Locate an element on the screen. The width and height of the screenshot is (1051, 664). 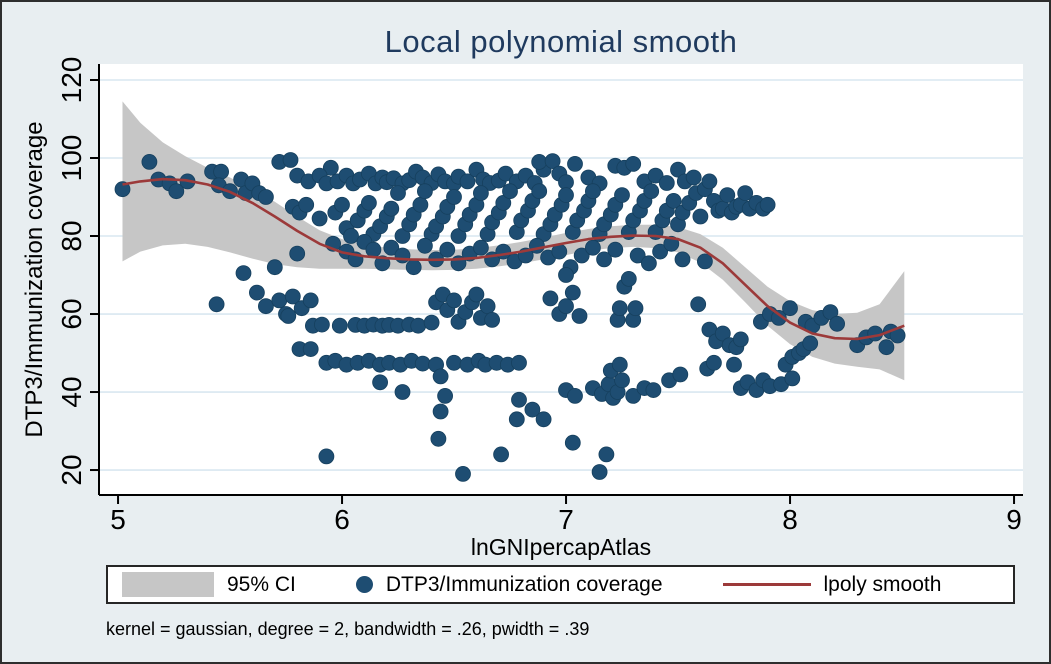
ci-band-swatch is located at coordinates (168, 584).